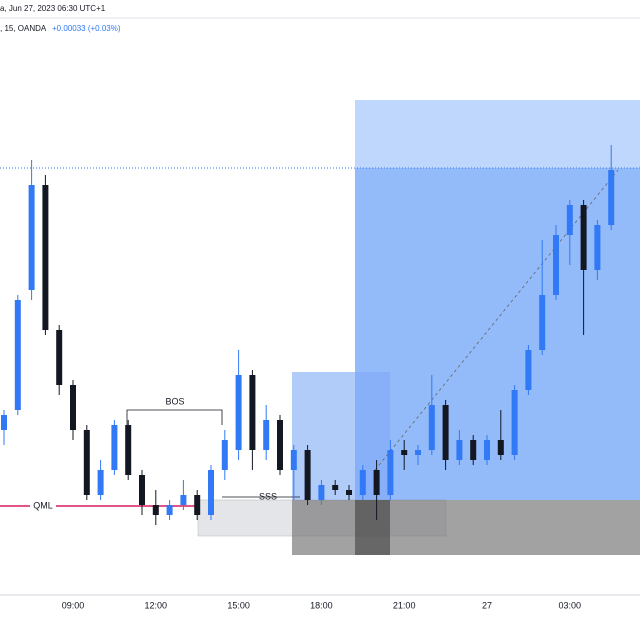  What do you see at coordinates (372, 527) in the screenshot?
I see `stop-zone-dark` at bounding box center [372, 527].